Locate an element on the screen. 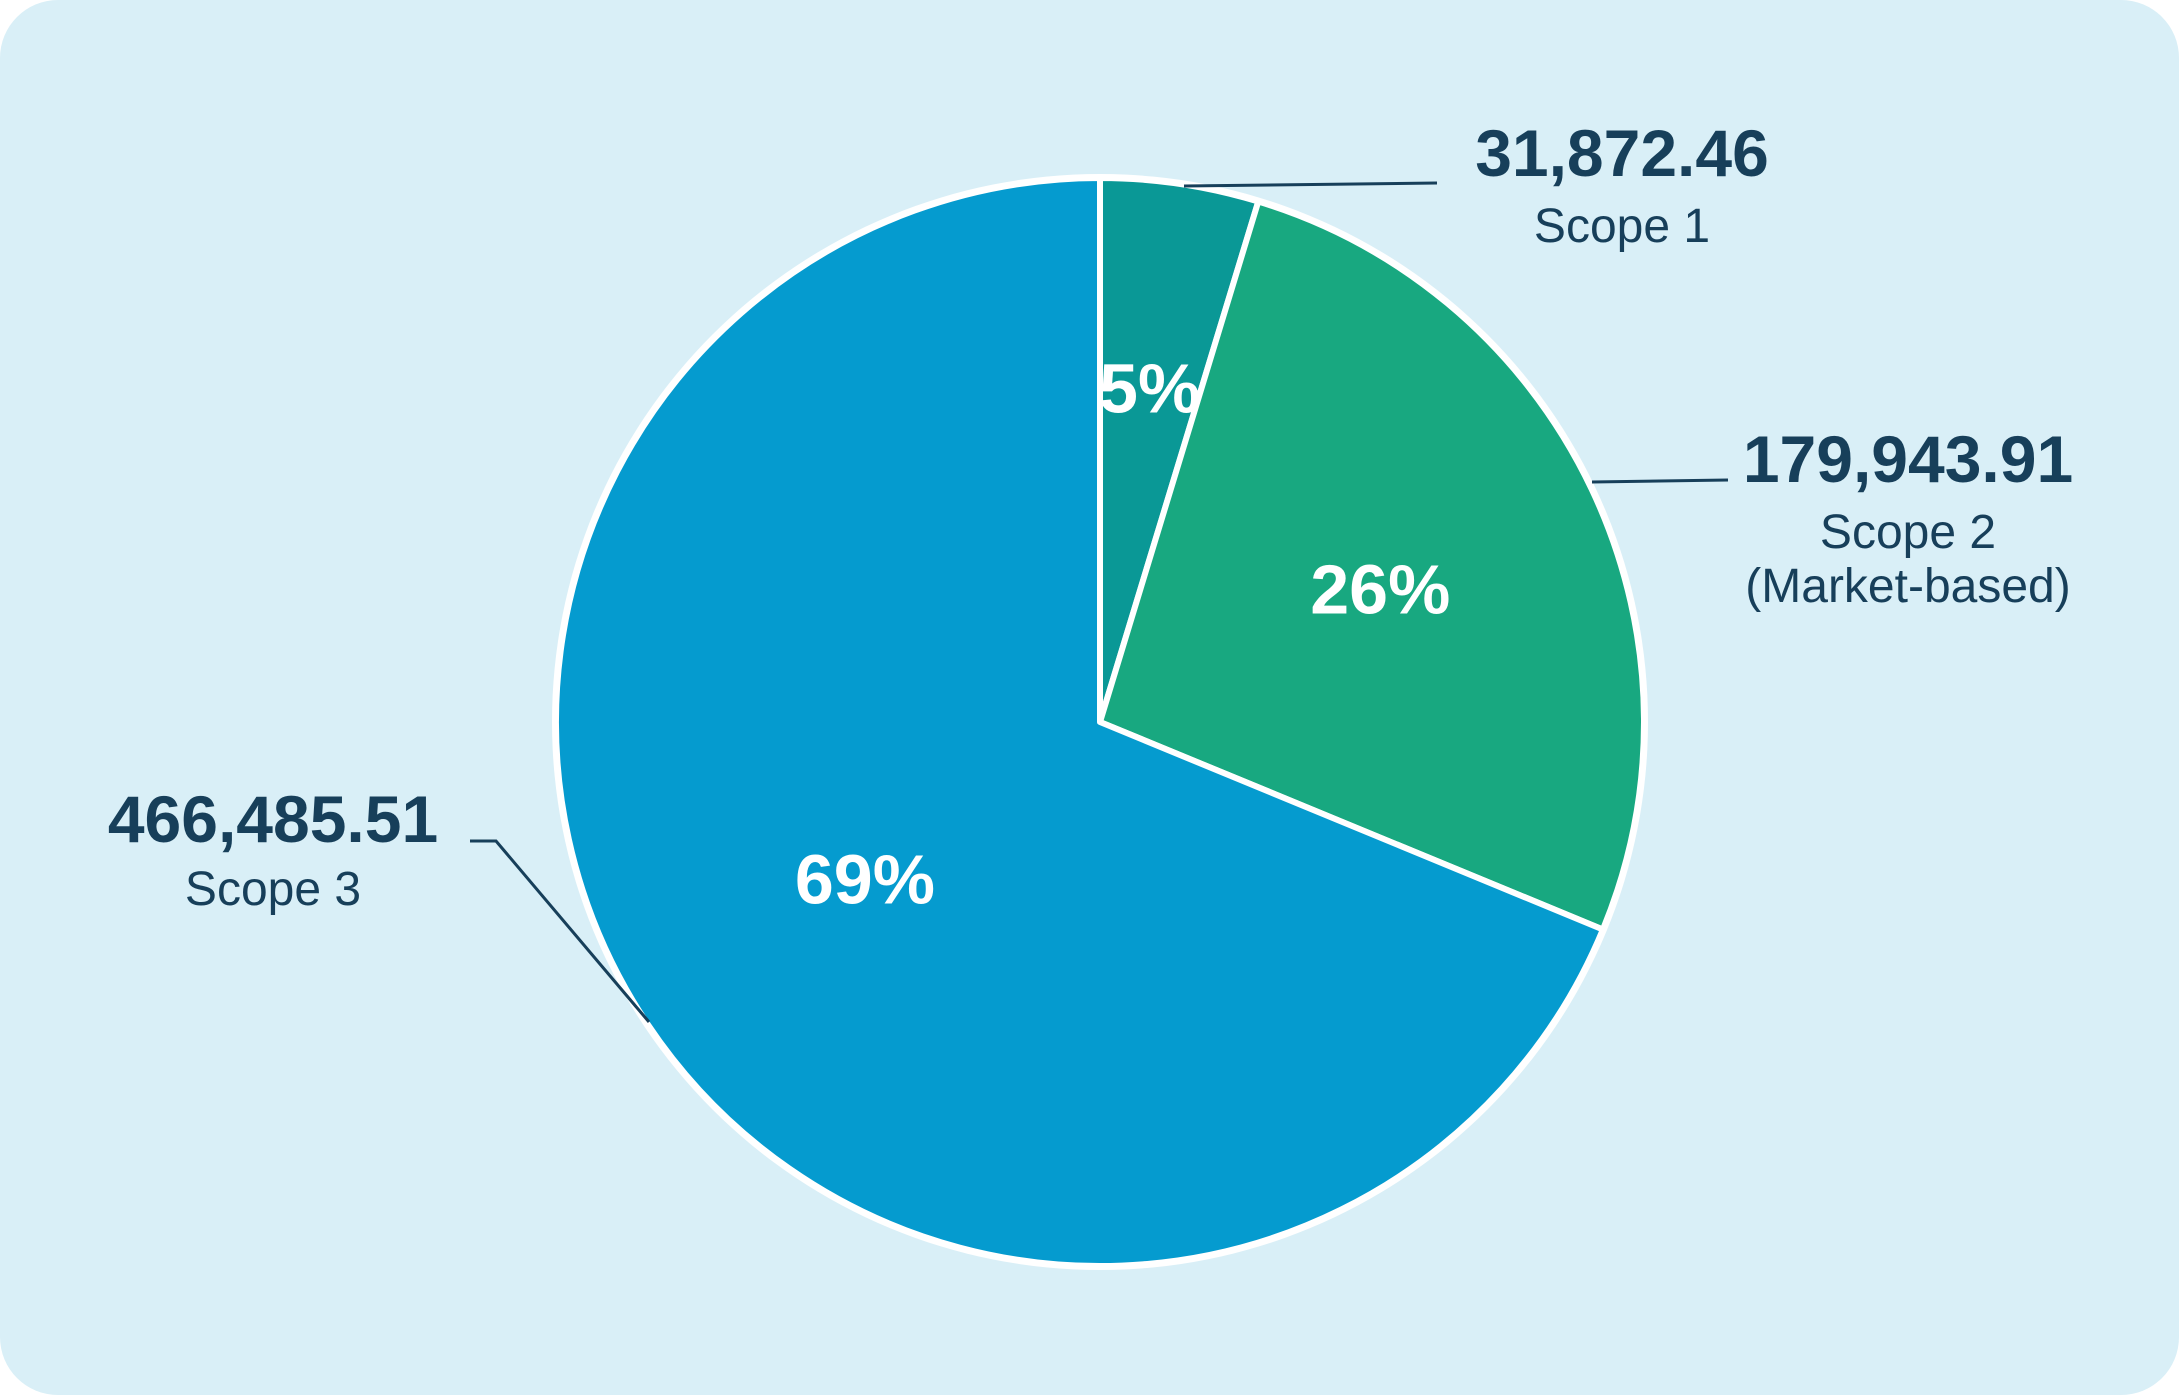 The width and height of the screenshot is (2179, 1395). name-label-scope-3: Scope 3 is located at coordinates (273, 889).